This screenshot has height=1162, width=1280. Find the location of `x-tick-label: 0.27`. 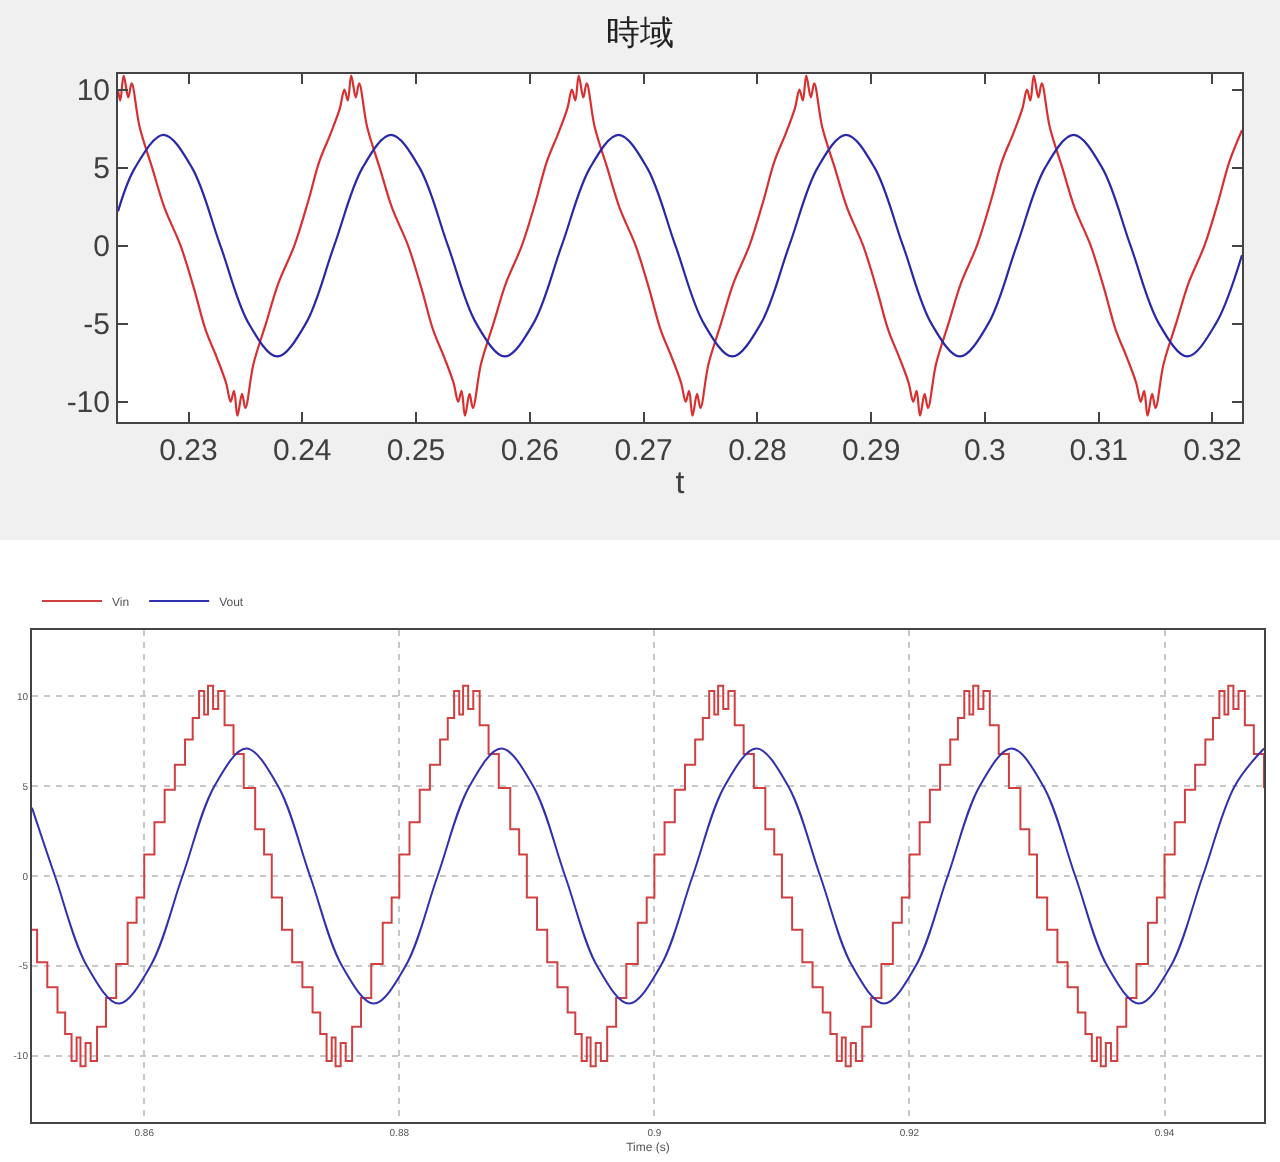

x-tick-label: 0.27 is located at coordinates (643, 451).